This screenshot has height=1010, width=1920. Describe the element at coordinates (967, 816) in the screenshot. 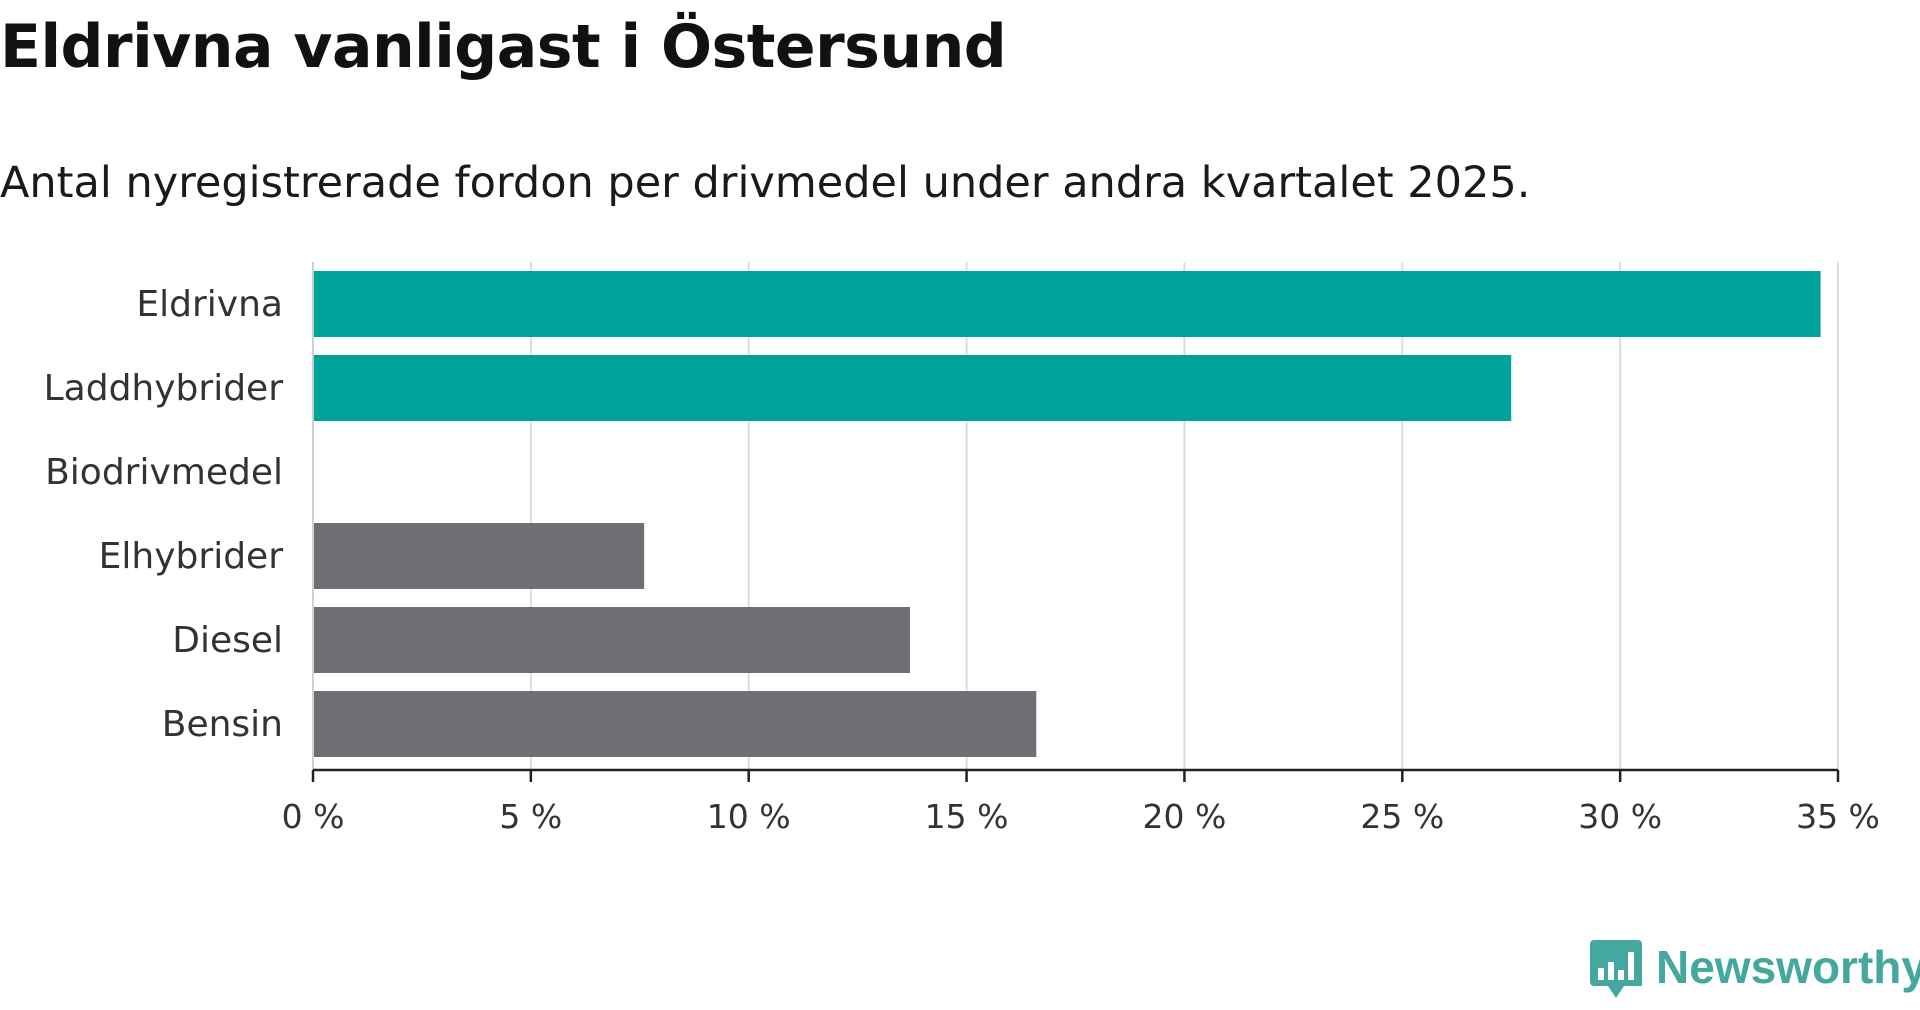

I see `x-tick-label: 15 %` at that location.